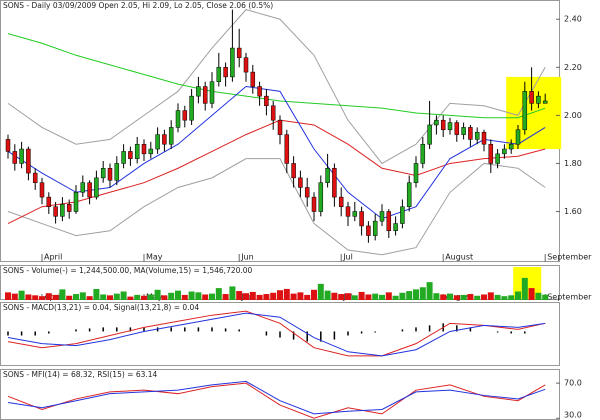  I want to click on y-tick-label: 2.40, so click(573, 19).